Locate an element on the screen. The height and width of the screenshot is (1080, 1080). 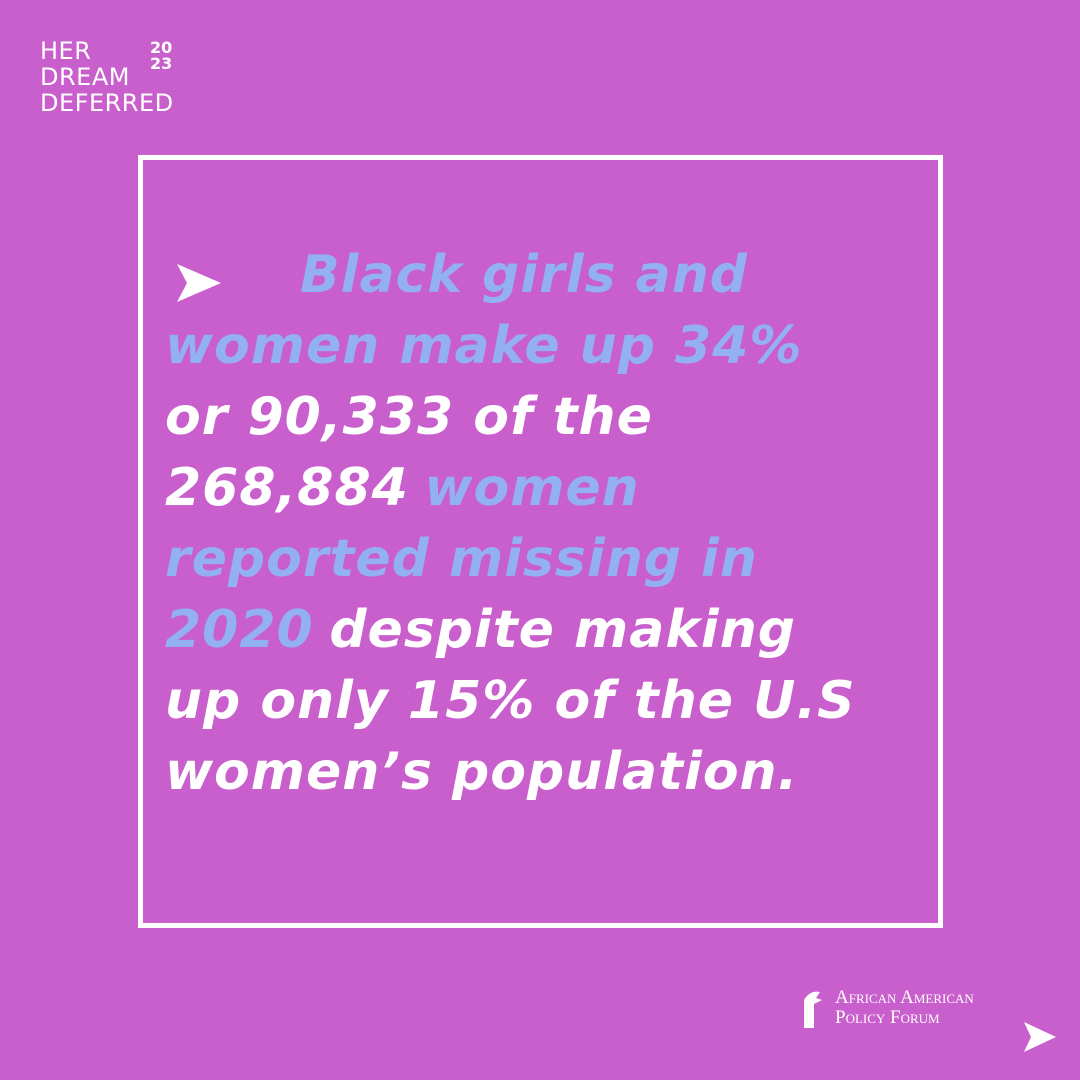
statement-segment: women’s population. is located at coordinates (482, 772).